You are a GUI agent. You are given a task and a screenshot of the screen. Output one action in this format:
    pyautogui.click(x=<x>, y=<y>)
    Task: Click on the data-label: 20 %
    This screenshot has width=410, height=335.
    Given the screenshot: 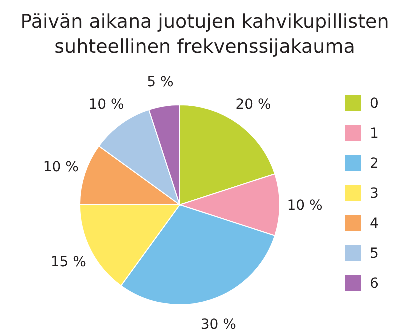 What is the action you would take?
    pyautogui.click(x=254, y=104)
    